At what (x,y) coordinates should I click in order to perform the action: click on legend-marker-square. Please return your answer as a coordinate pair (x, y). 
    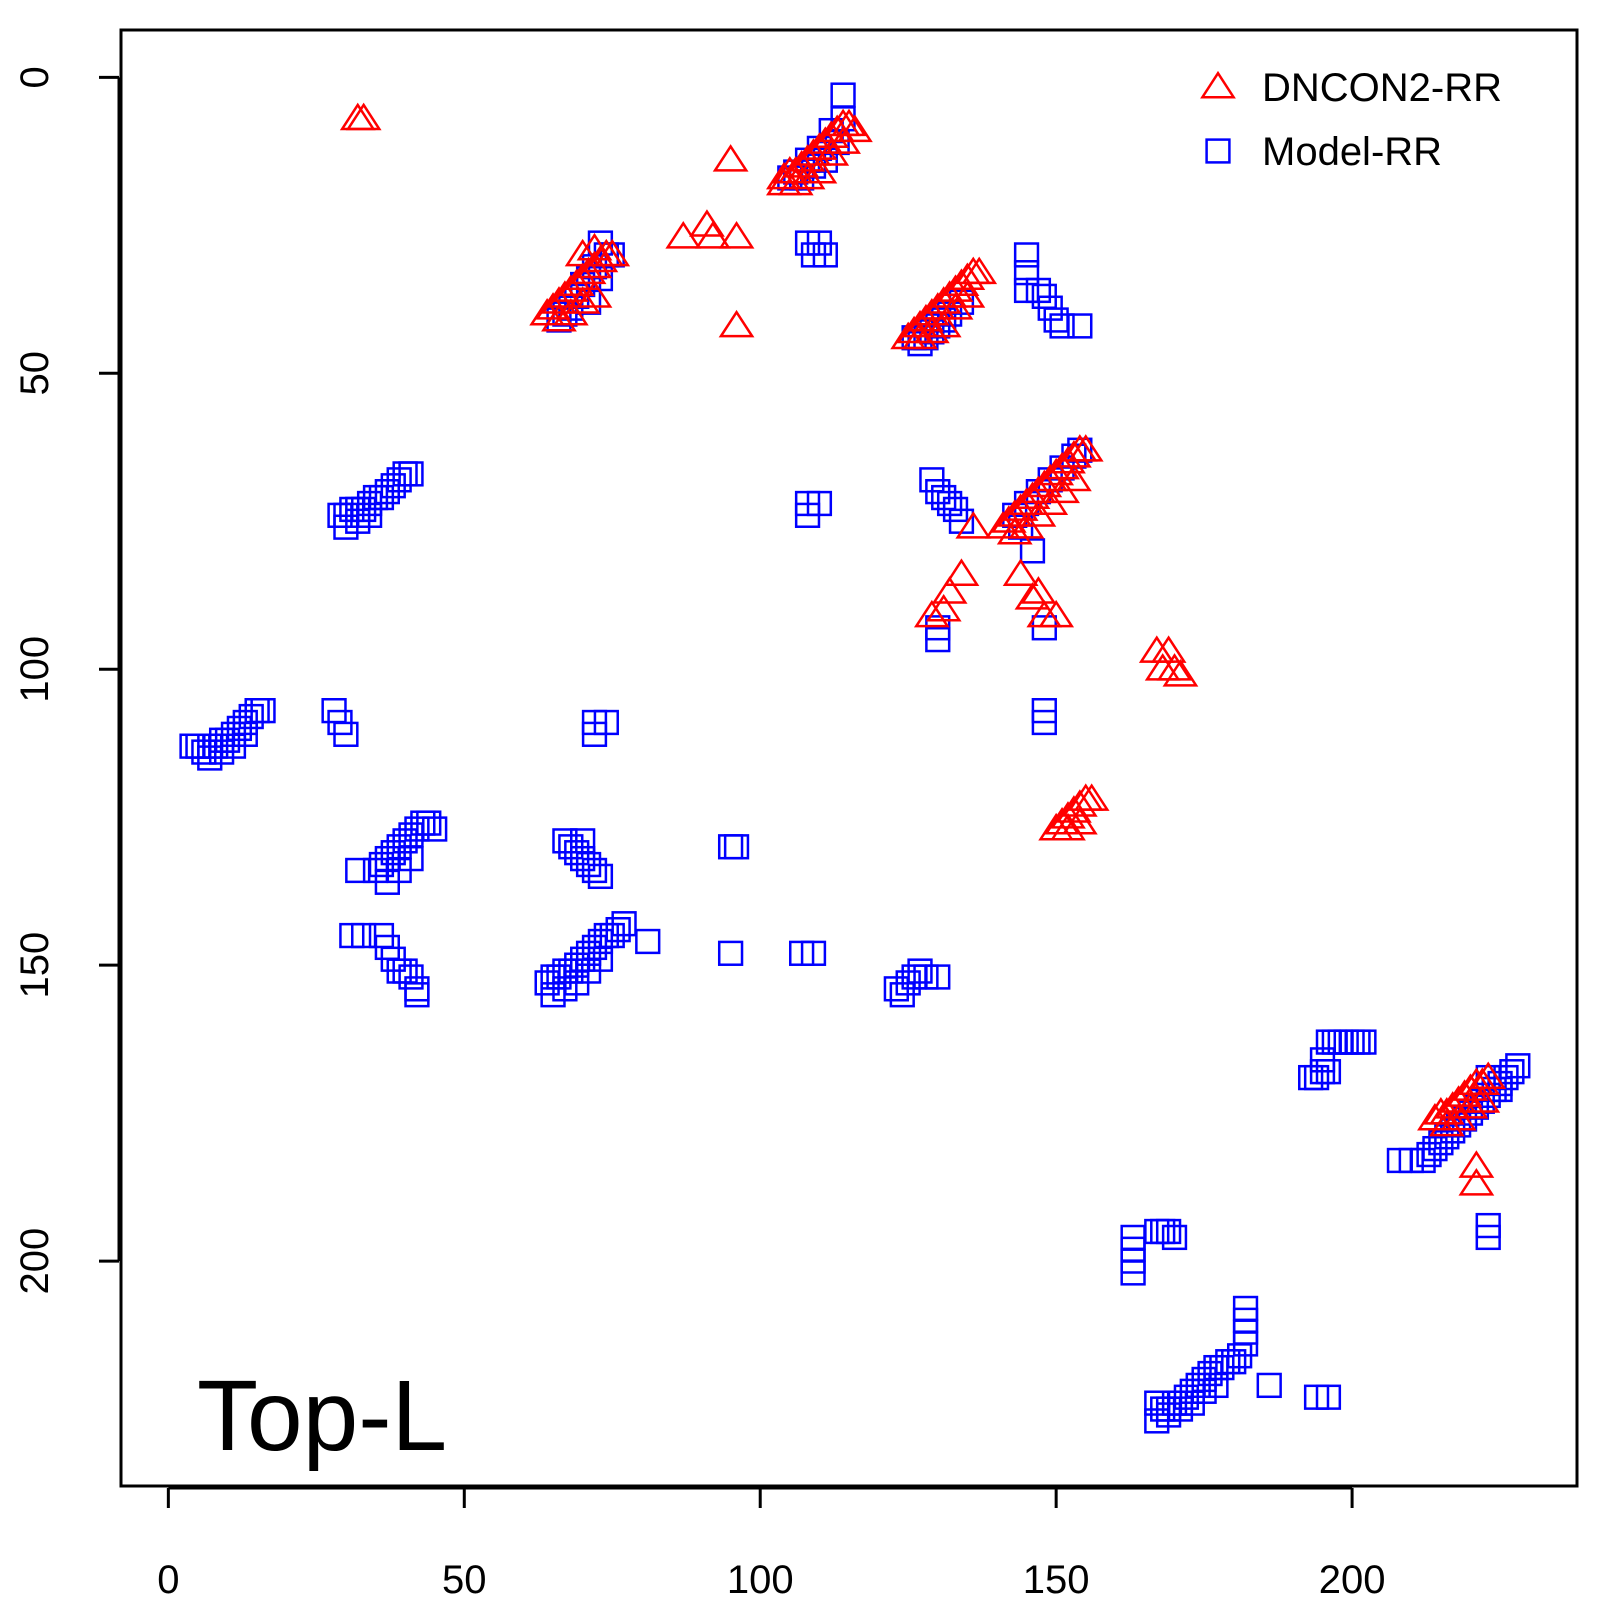
    Looking at the image, I should click on (1218, 151).